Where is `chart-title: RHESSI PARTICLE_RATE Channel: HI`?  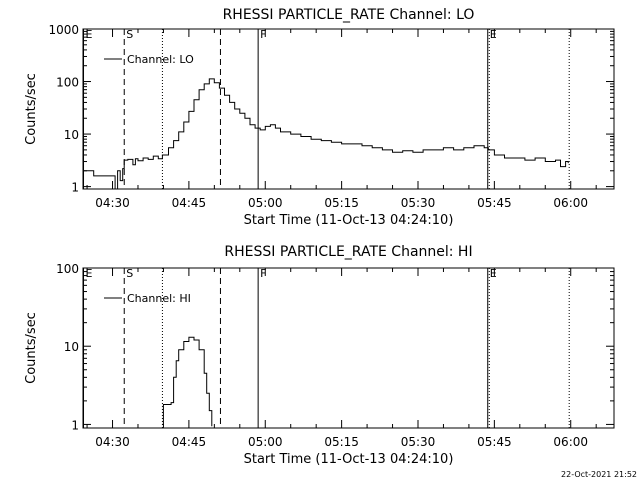 chart-title: RHESSI PARTICLE_RATE Channel: HI is located at coordinates (348, 252).